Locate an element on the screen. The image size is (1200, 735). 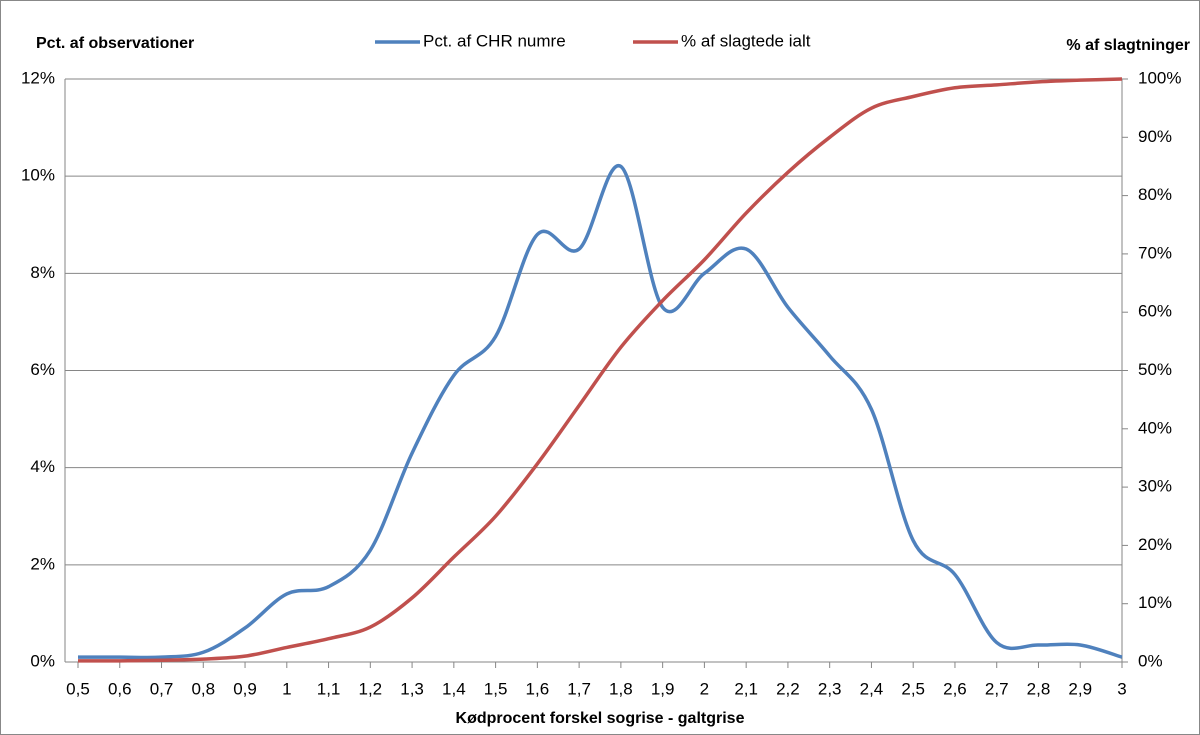
x-tick-label: 0,7 is located at coordinates (162, 688).